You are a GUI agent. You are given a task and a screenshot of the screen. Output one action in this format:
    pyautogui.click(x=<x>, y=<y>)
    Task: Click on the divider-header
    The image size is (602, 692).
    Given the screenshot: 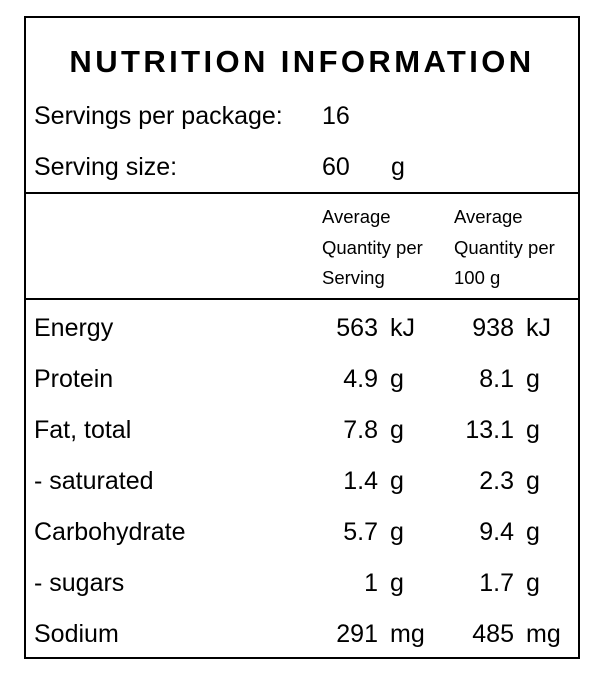 What is the action you would take?
    pyautogui.click(x=302, y=299)
    